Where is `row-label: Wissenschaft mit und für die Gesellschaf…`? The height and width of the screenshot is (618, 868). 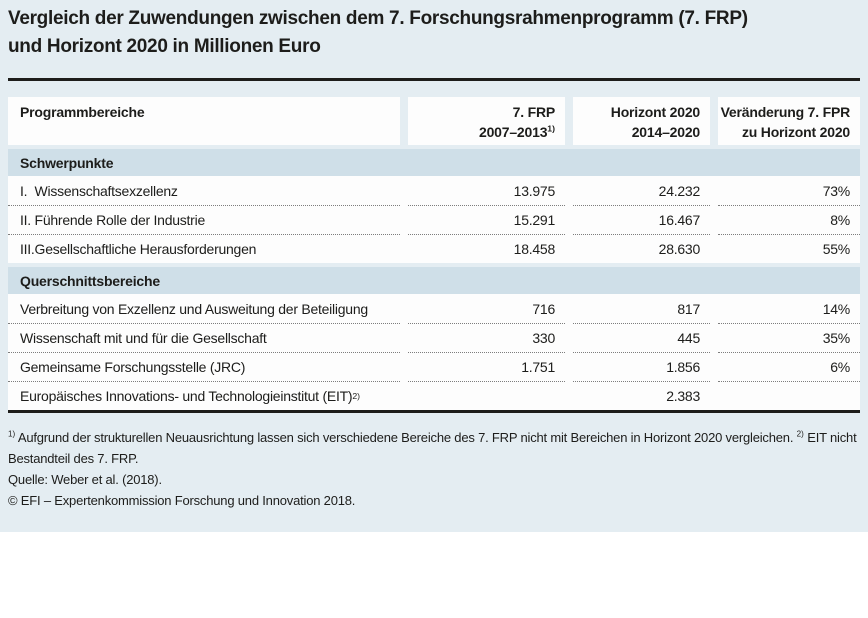 row-label: Wissenschaft mit und für die Gesellschaf… is located at coordinates (204, 337).